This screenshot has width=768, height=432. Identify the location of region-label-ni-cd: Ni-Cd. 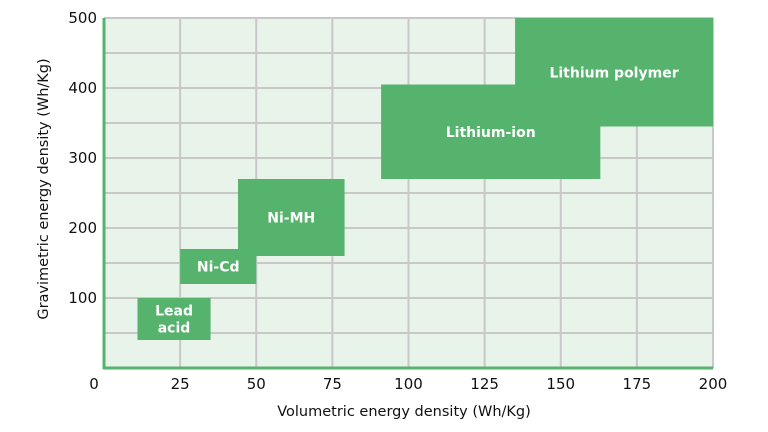
(218, 268).